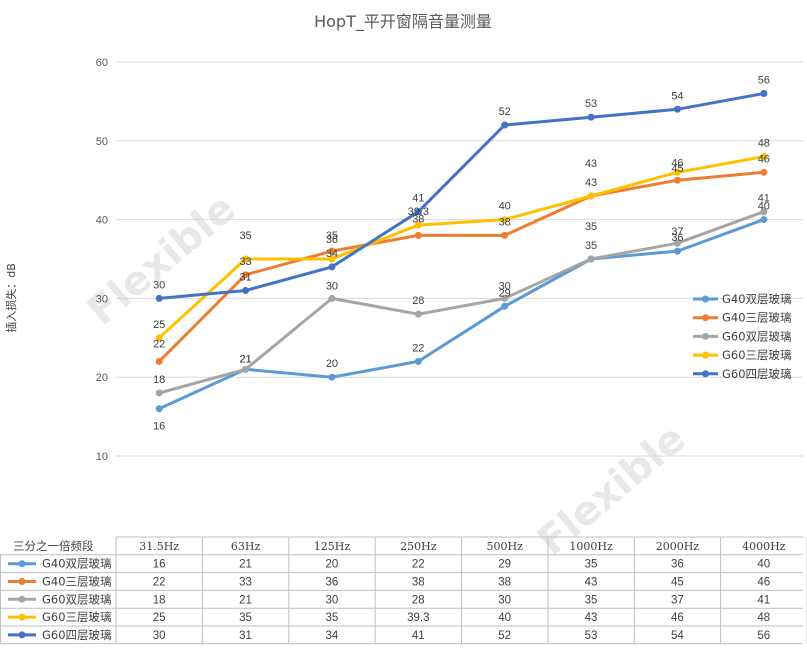 This screenshot has height=648, width=807. Describe the element at coordinates (77, 599) in the screenshot. I see `table-row-label: G60双层玻璃` at that location.